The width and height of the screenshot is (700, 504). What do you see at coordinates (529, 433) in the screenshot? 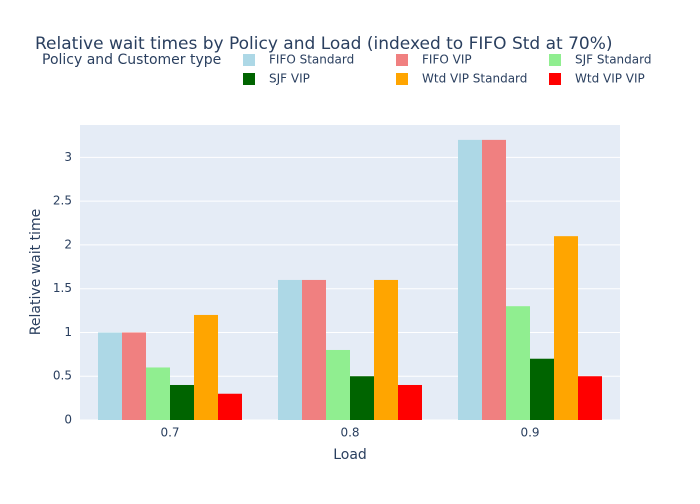
I see `x-tick-label: 0.9` at bounding box center [529, 433].